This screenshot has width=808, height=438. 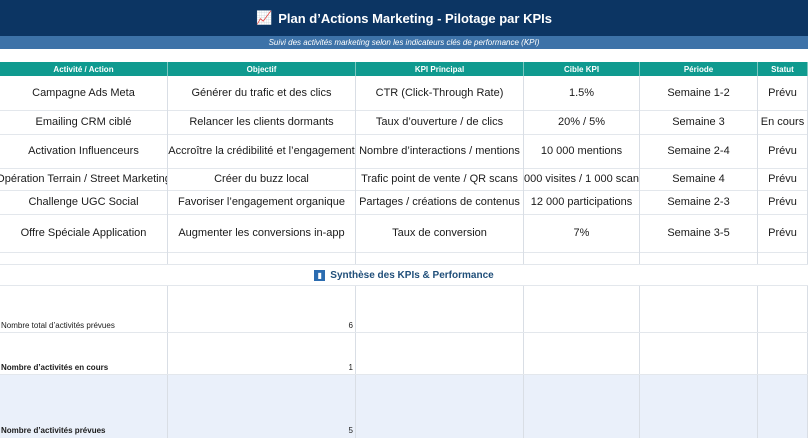 What do you see at coordinates (262, 202) in the screenshot?
I see `cell-objectif: Favoriser l’engagement organique` at bounding box center [262, 202].